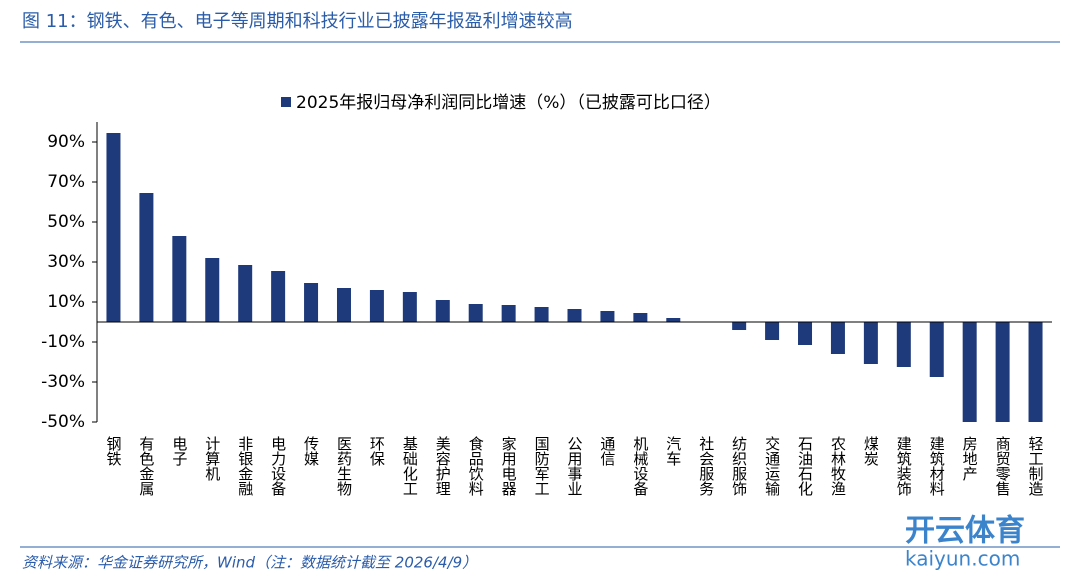 This screenshot has height=586, width=1080. I want to click on x-tick-label: 国防军工, so click(542, 466).